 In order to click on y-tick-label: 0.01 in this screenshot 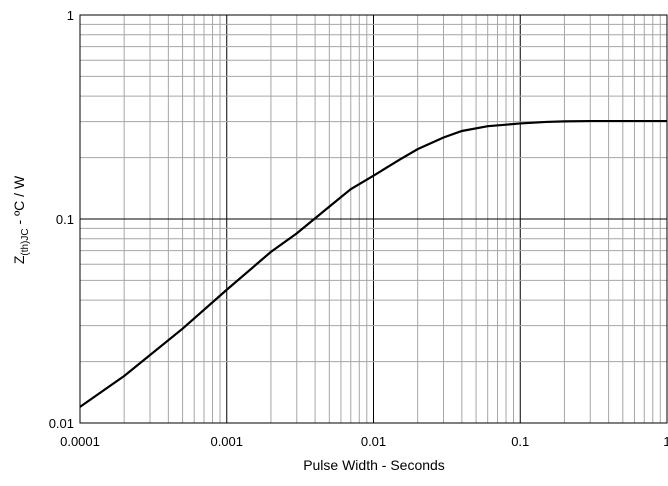, I will do `click(61, 423)`.